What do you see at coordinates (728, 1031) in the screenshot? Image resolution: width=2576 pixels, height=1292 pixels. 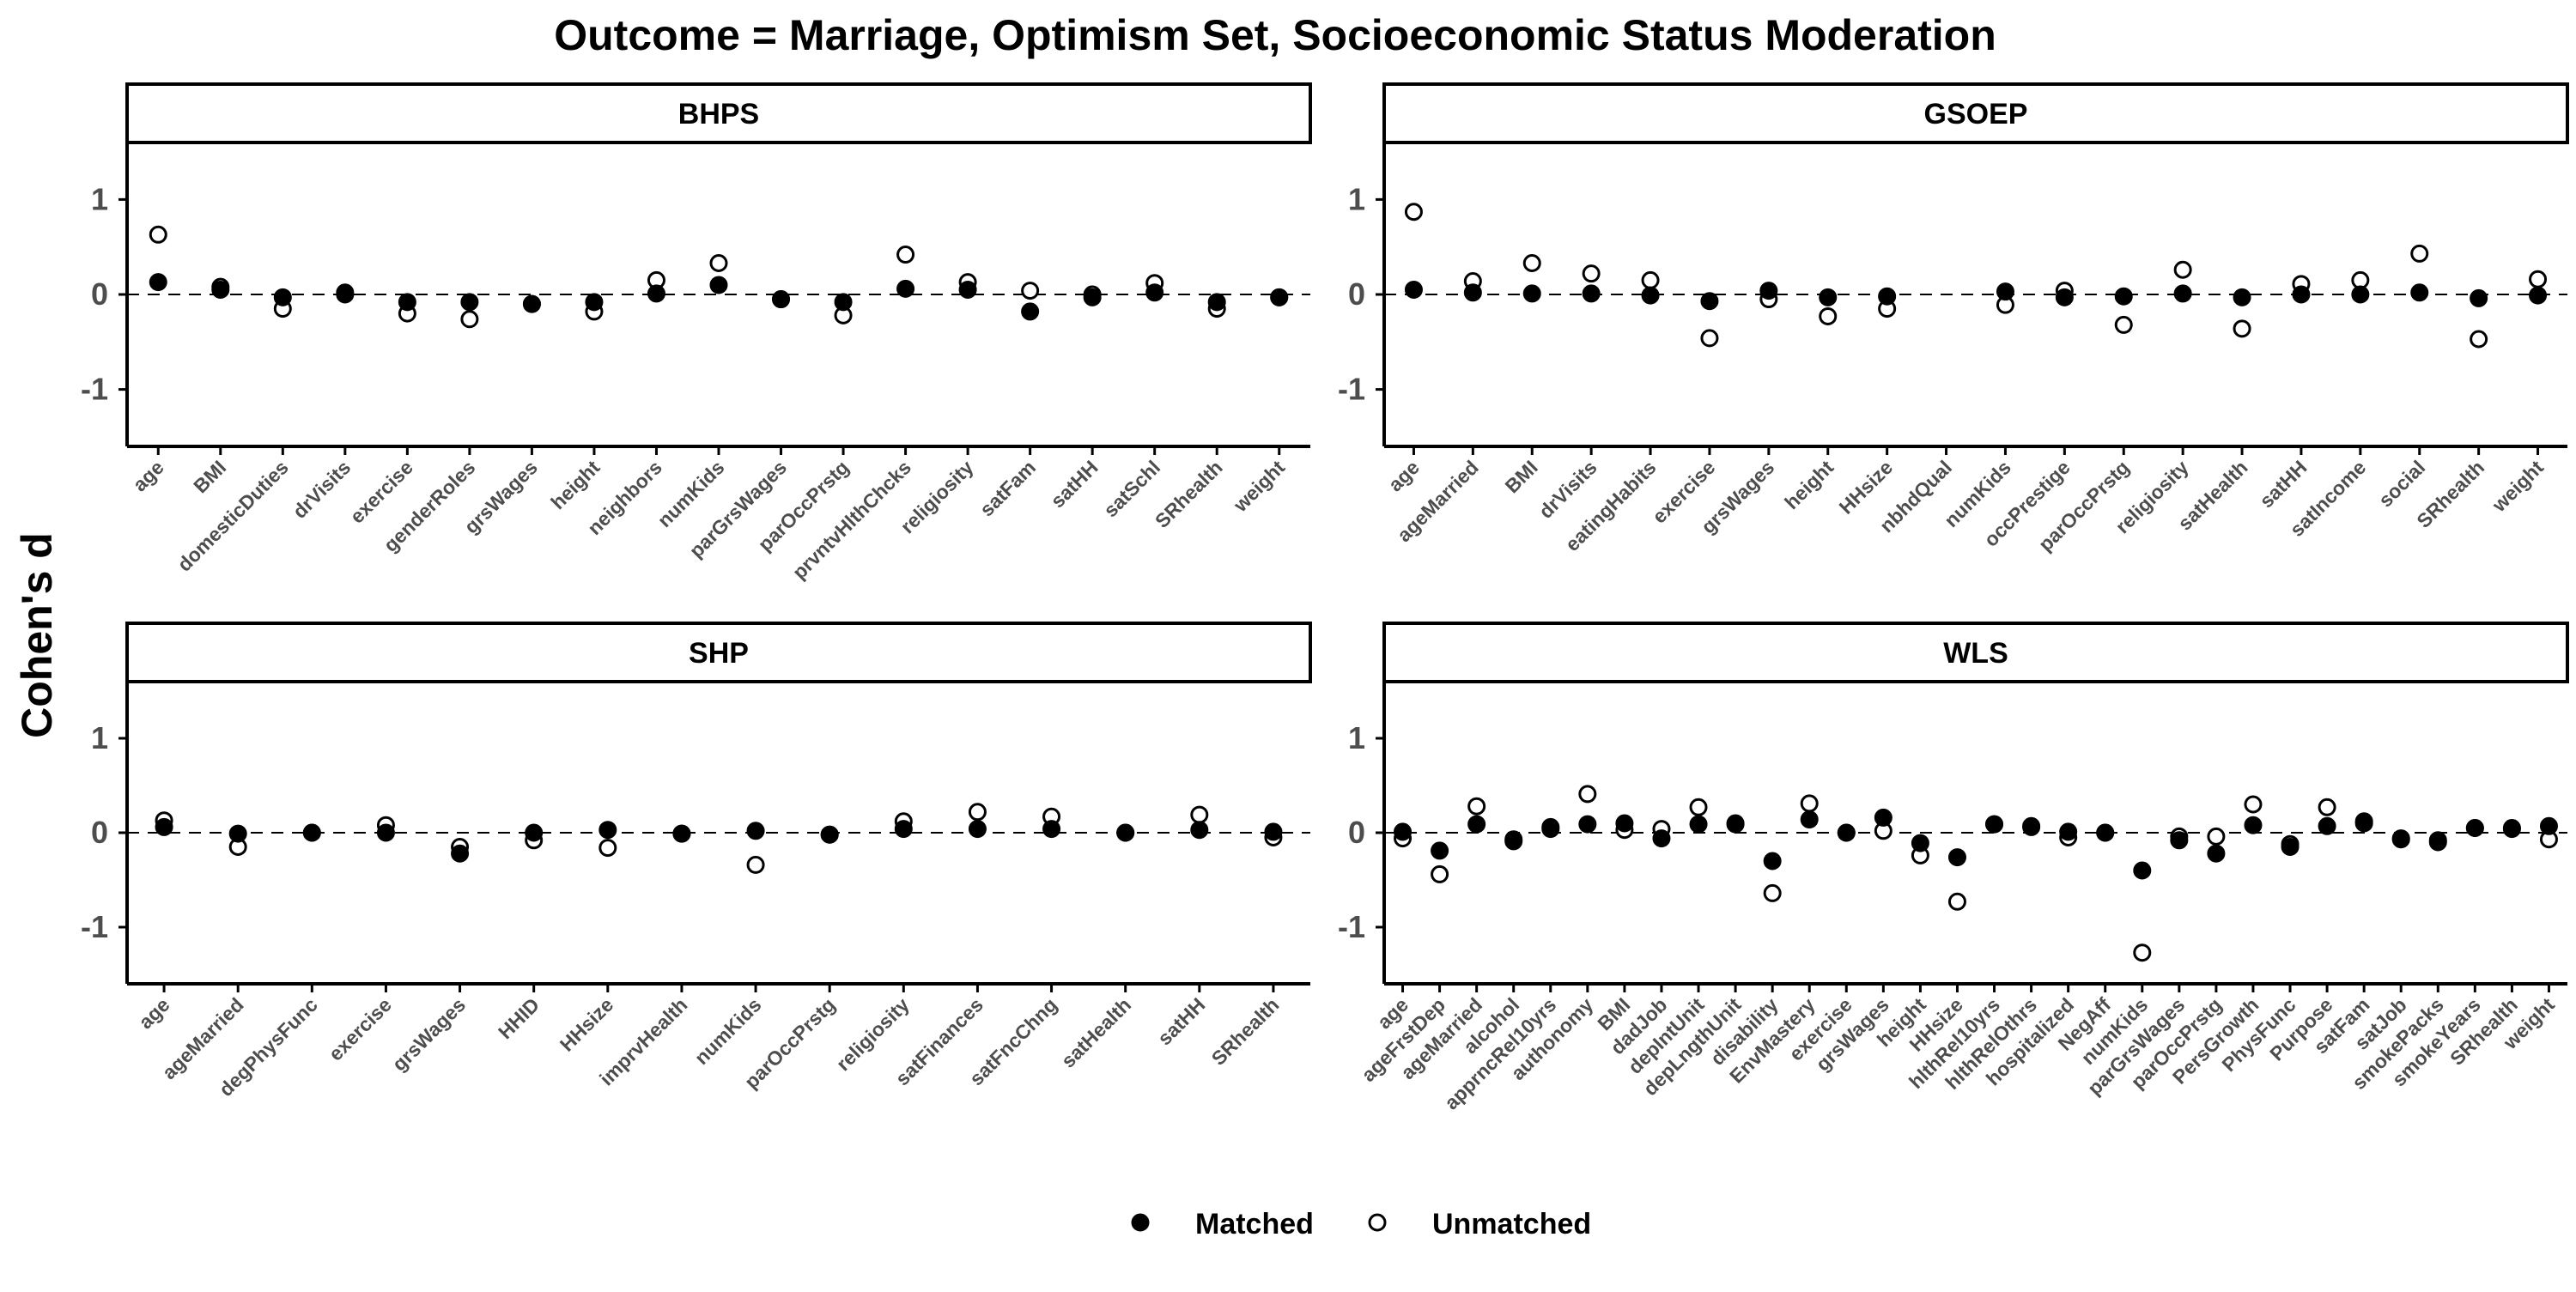 I see `x-tick-label: numKids` at bounding box center [728, 1031].